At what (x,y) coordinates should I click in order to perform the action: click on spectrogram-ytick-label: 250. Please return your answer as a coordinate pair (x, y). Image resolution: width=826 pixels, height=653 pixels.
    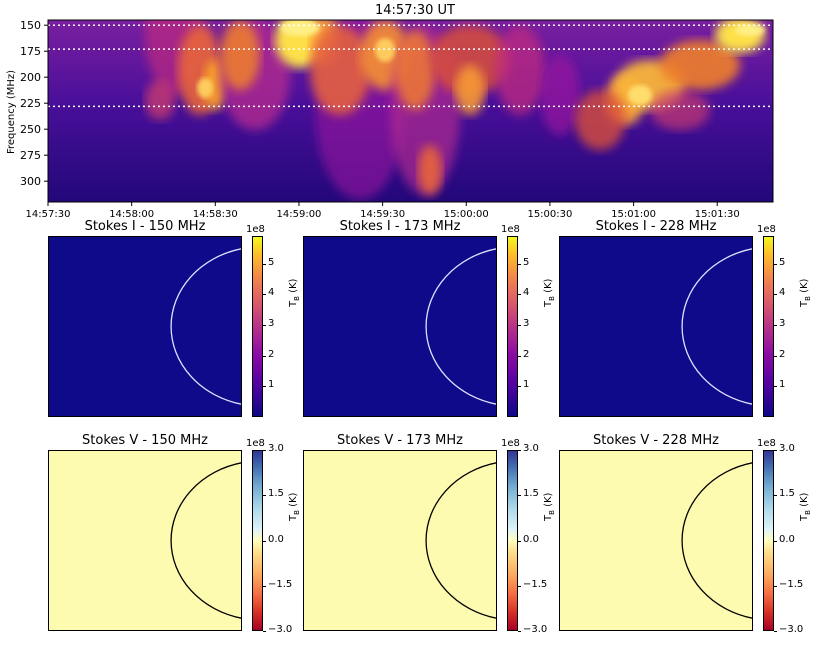
    Looking at the image, I should click on (30, 129).